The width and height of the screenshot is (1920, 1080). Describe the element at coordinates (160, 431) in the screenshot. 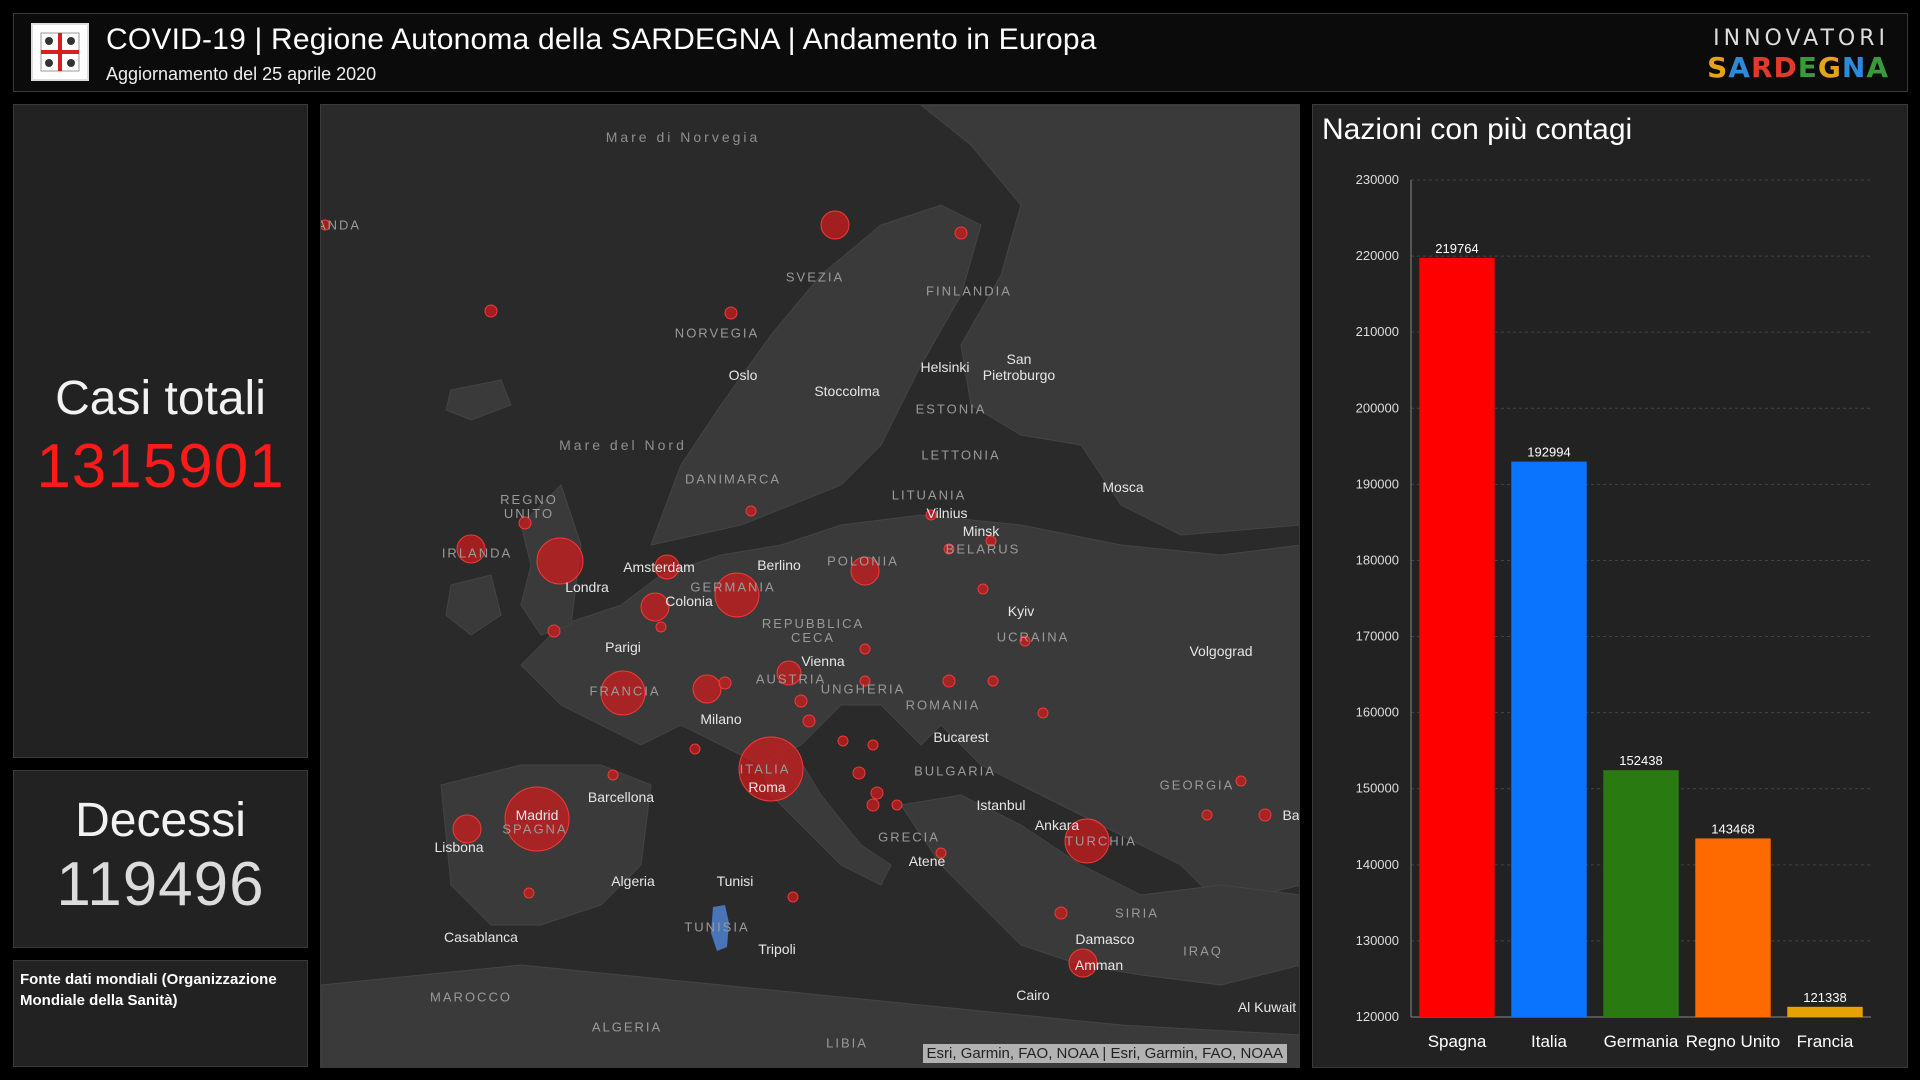

I see `total-cases-panel: Casi totali 1315901` at that location.